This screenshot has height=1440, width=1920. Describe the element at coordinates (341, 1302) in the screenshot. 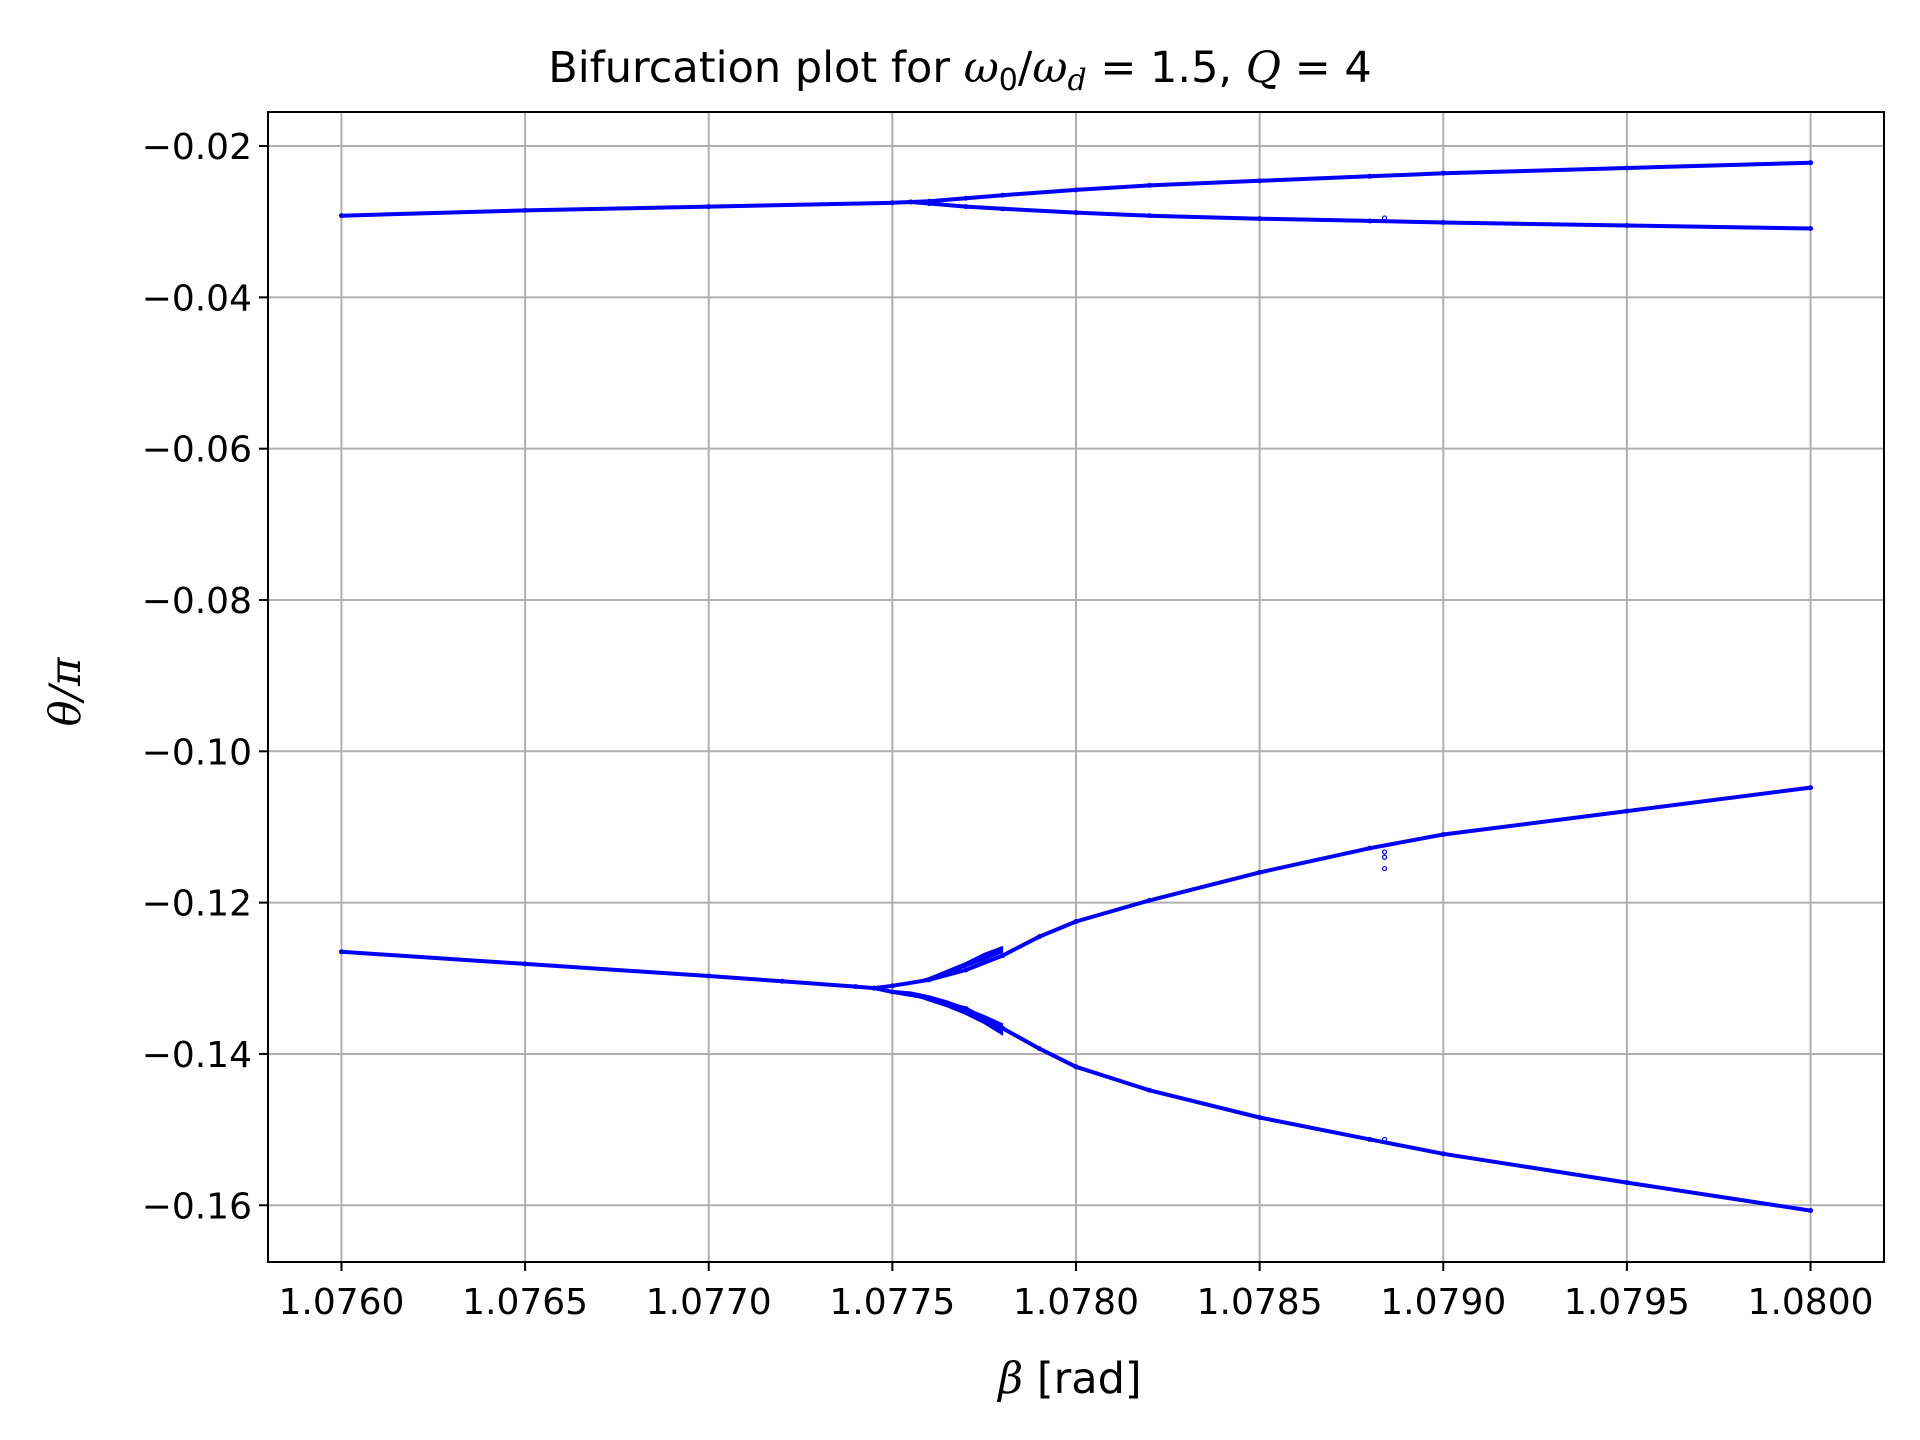

I see `x-tick-label: 1.0760` at that location.